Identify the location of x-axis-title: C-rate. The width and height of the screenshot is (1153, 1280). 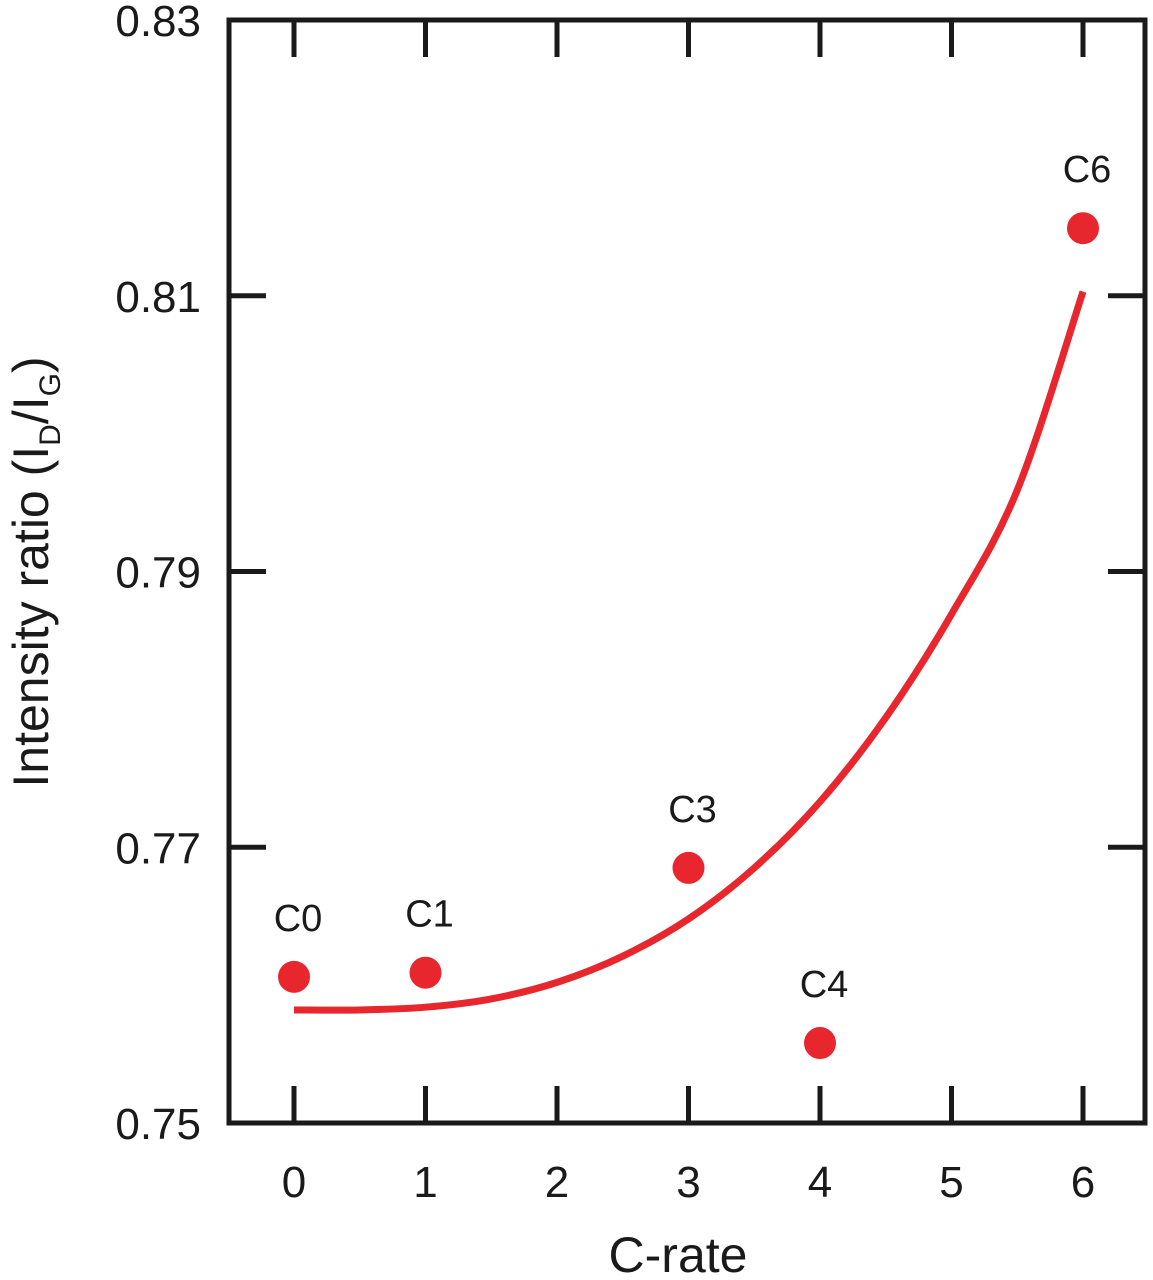
(678, 1253).